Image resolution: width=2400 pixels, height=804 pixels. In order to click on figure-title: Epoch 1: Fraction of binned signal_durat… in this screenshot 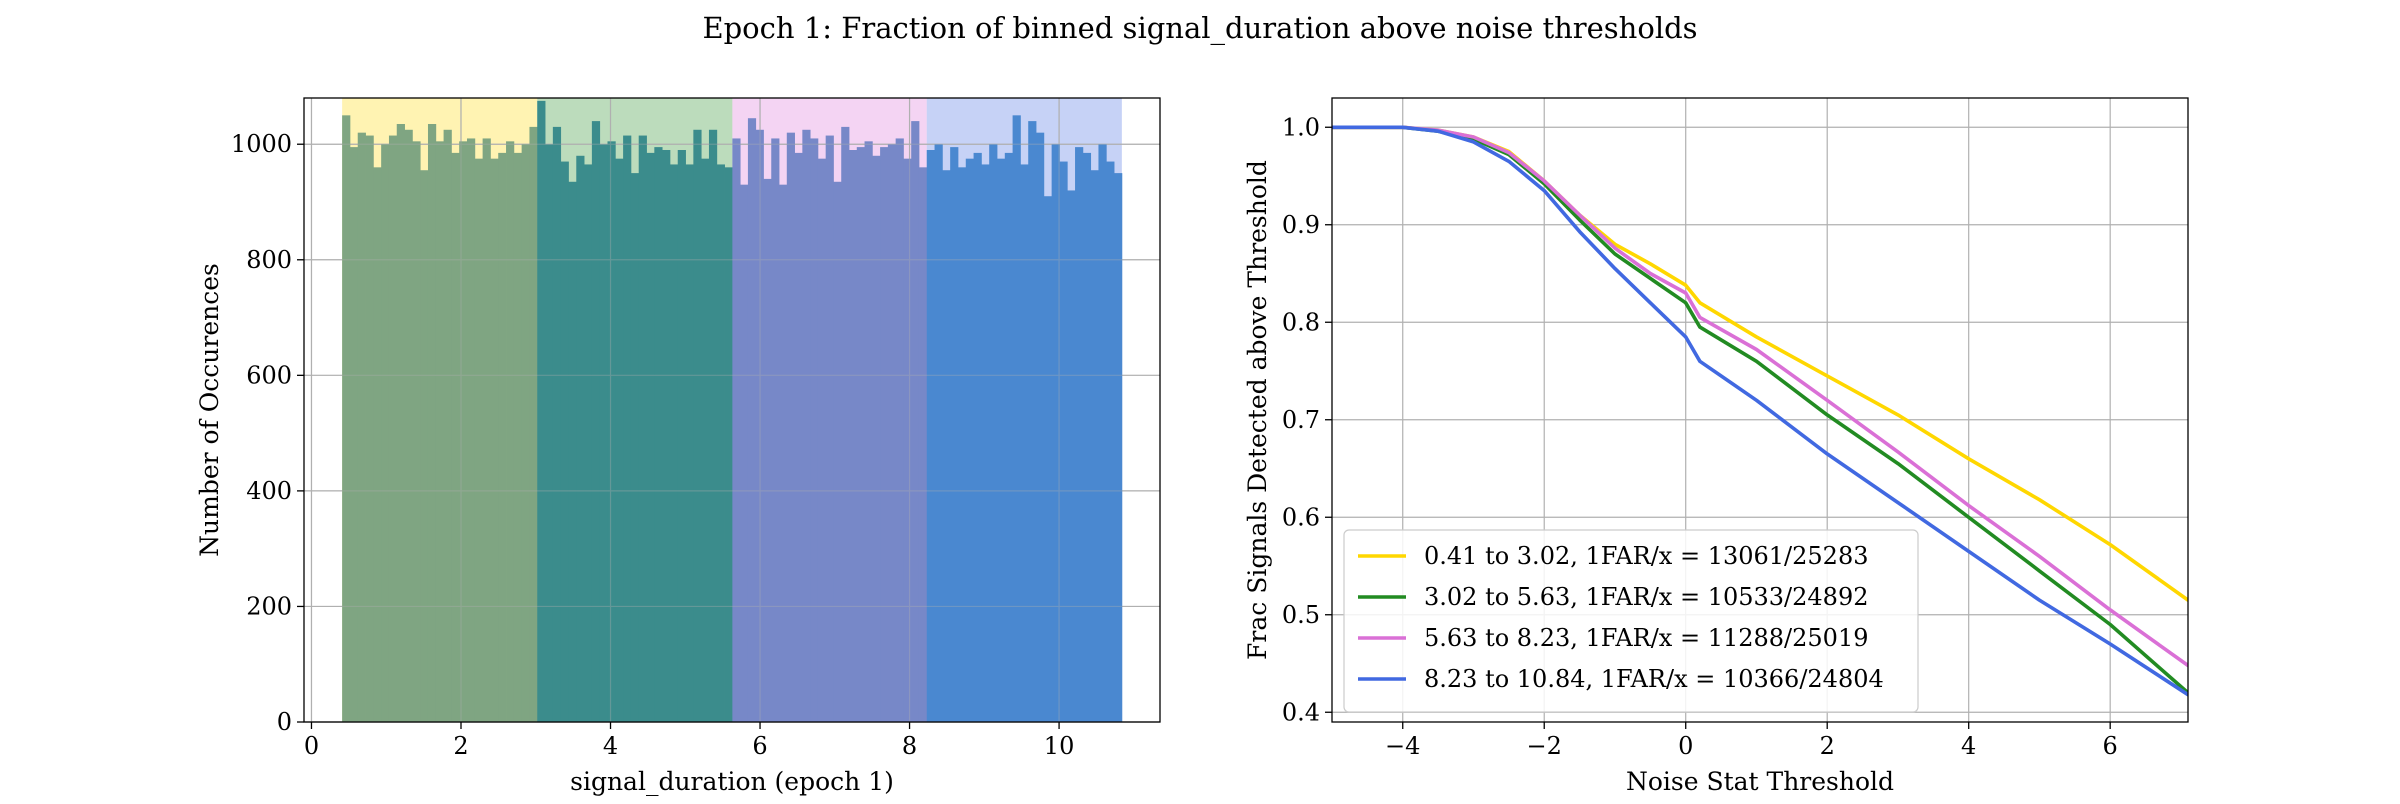, I will do `click(1199, 28)`.